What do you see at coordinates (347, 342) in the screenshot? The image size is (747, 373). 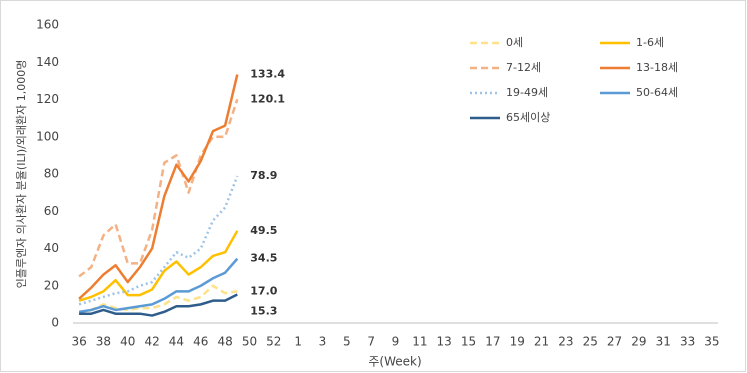 I see `x-tick-label: 5` at bounding box center [347, 342].